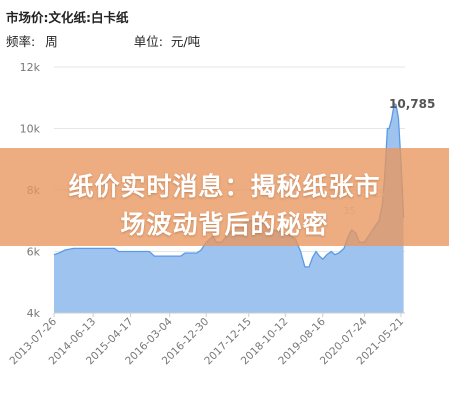 This screenshot has height=400, width=449. What do you see at coordinates (148, 41) in the screenshot?
I see `unit-label: 单位:` at bounding box center [148, 41].